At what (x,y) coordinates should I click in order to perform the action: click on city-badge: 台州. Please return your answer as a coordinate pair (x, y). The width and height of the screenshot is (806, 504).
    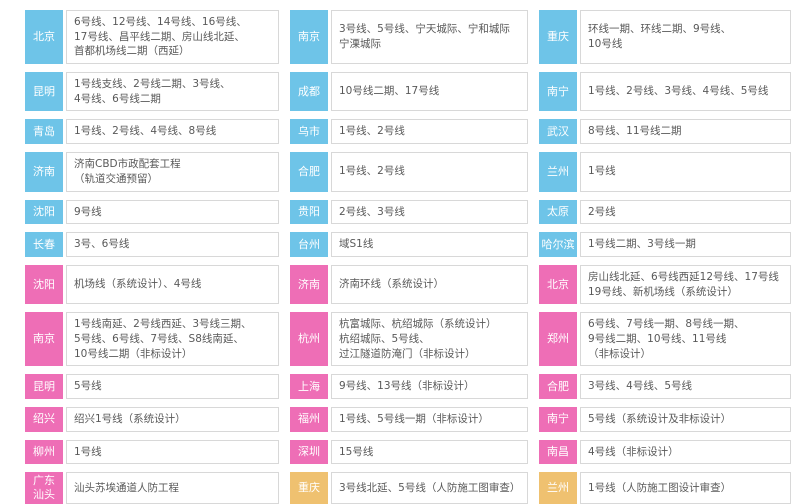
    Looking at the image, I should click on (309, 244).